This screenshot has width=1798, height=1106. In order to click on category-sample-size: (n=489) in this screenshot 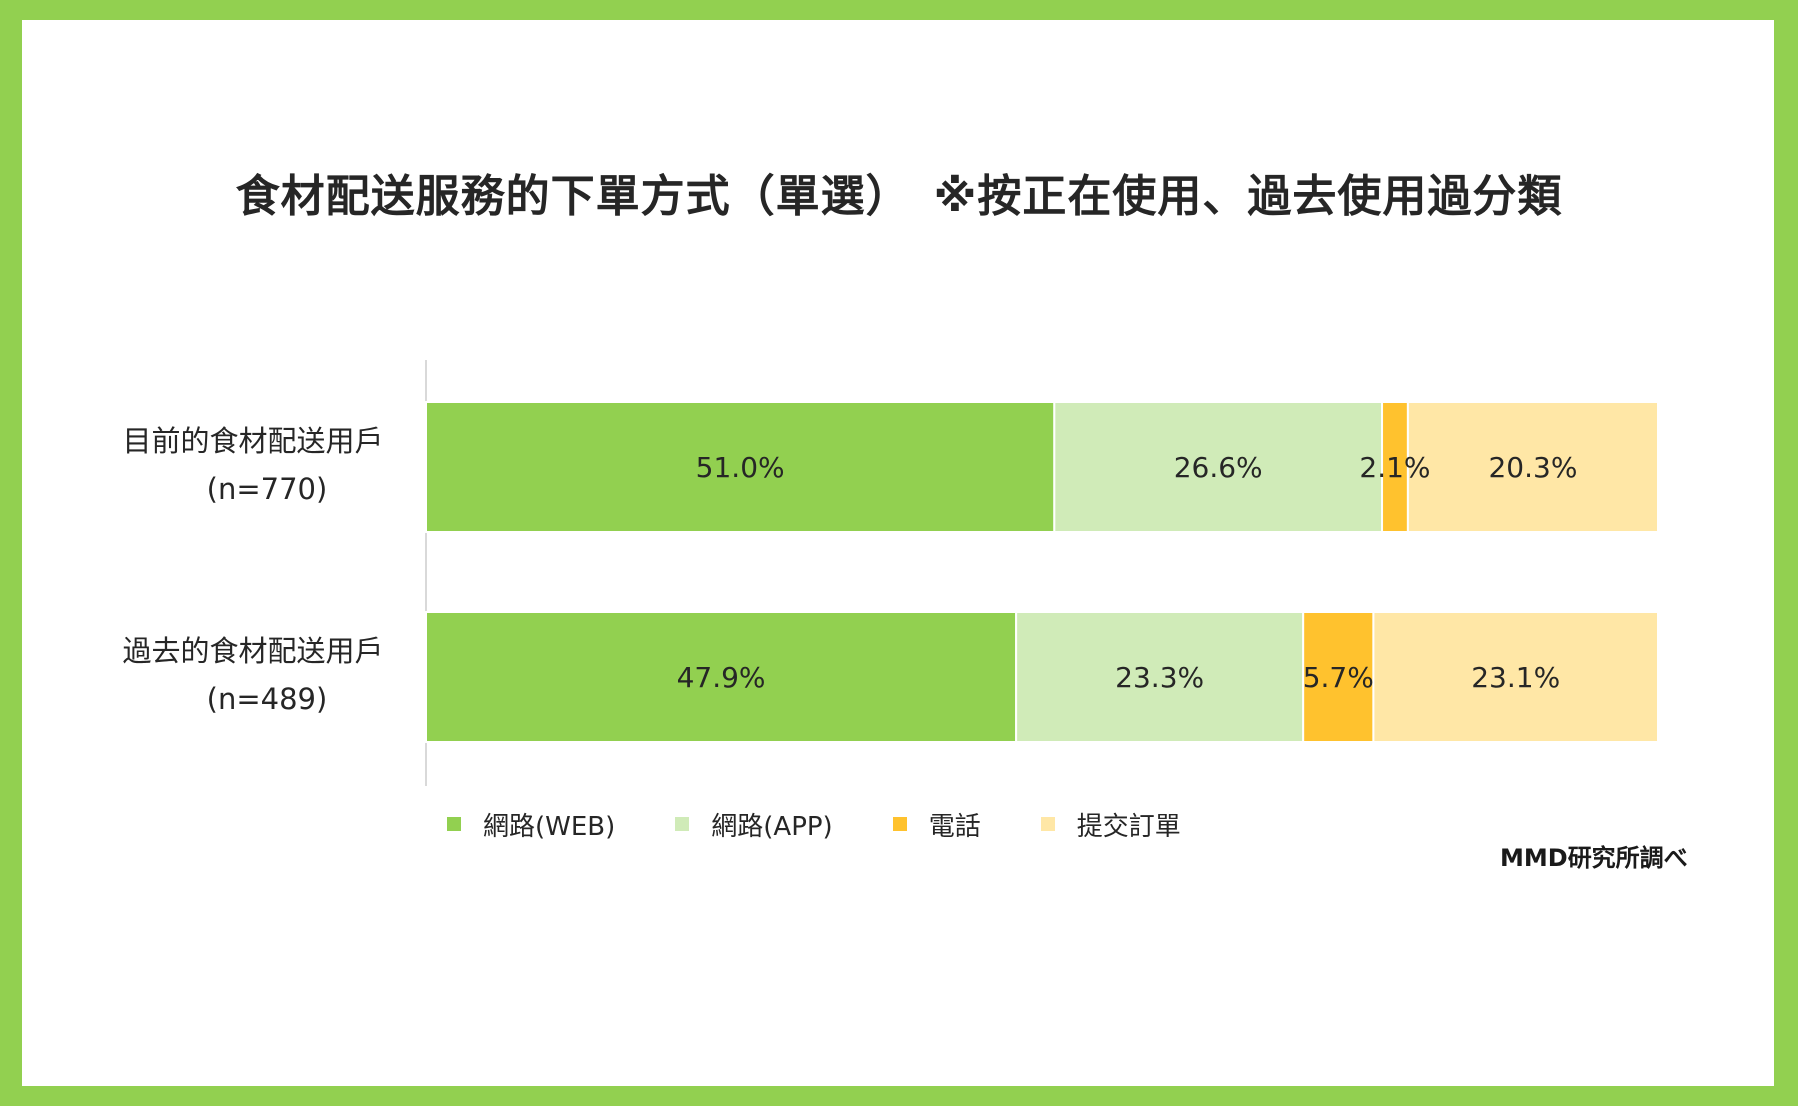, I will do `click(267, 699)`.